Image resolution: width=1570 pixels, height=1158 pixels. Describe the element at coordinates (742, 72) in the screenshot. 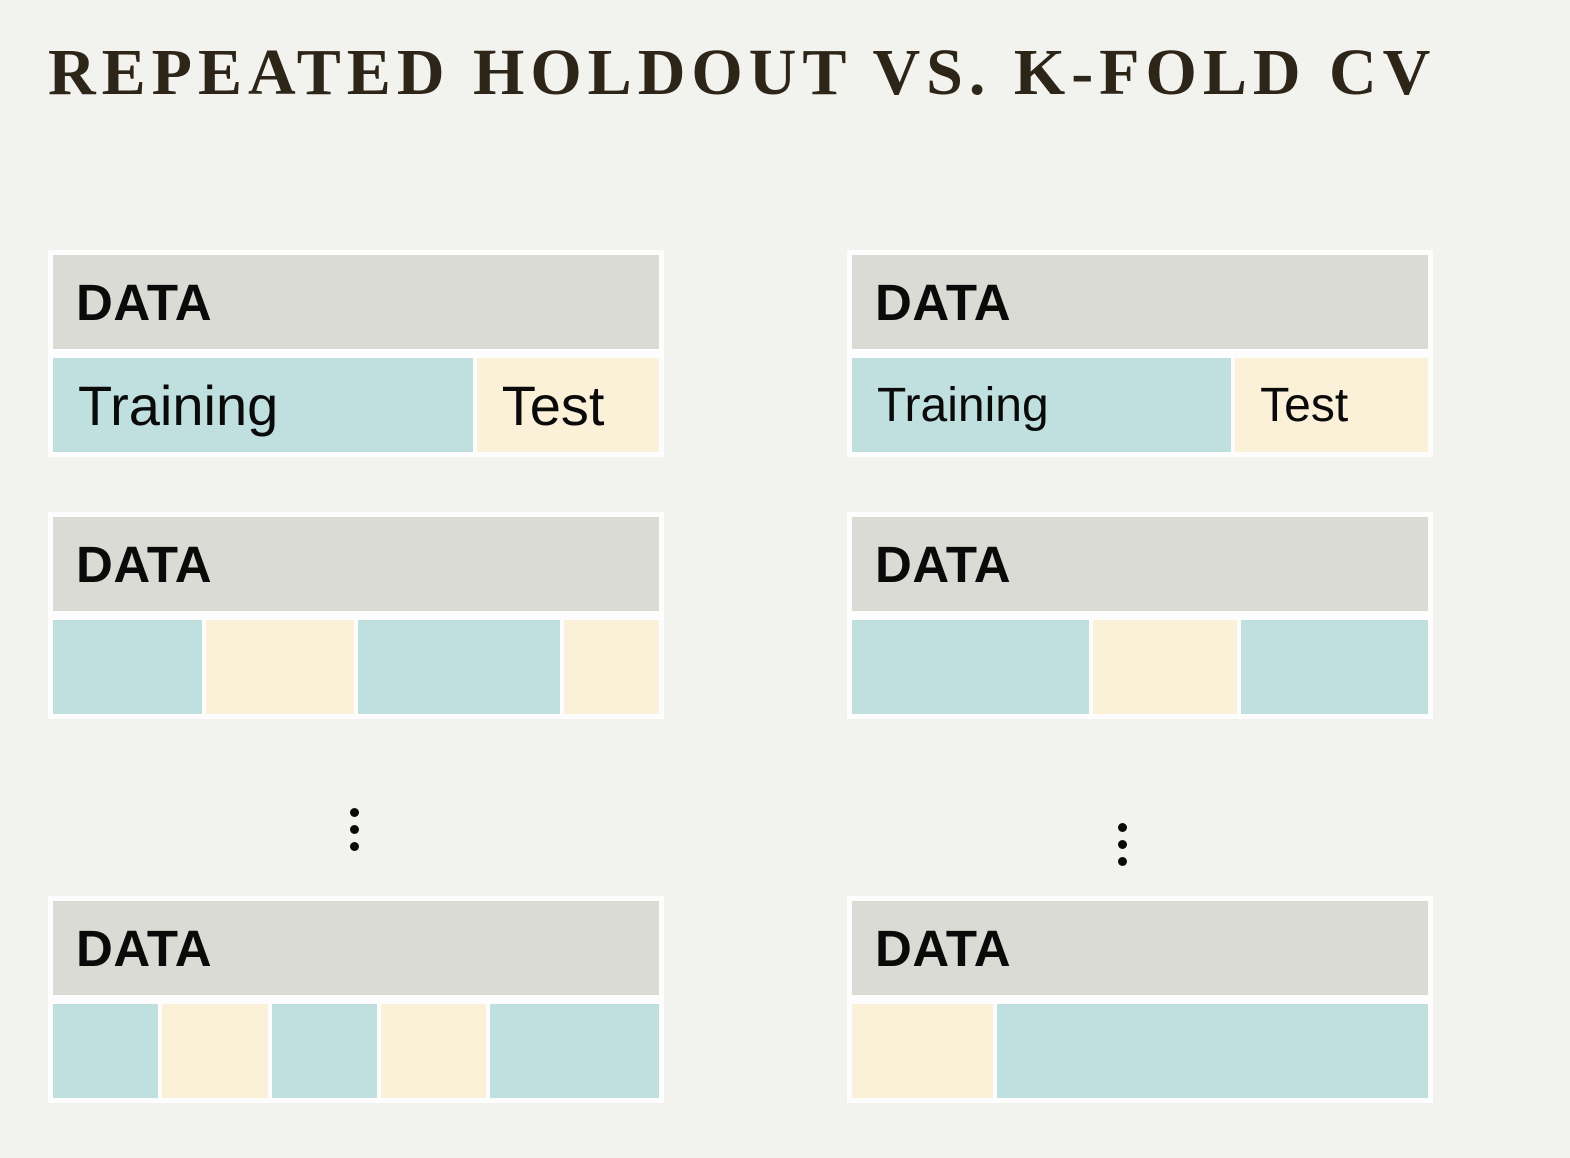

I see `diagram-title: REPEATED HOLDOUT VS. K-FOLD CV` at that location.